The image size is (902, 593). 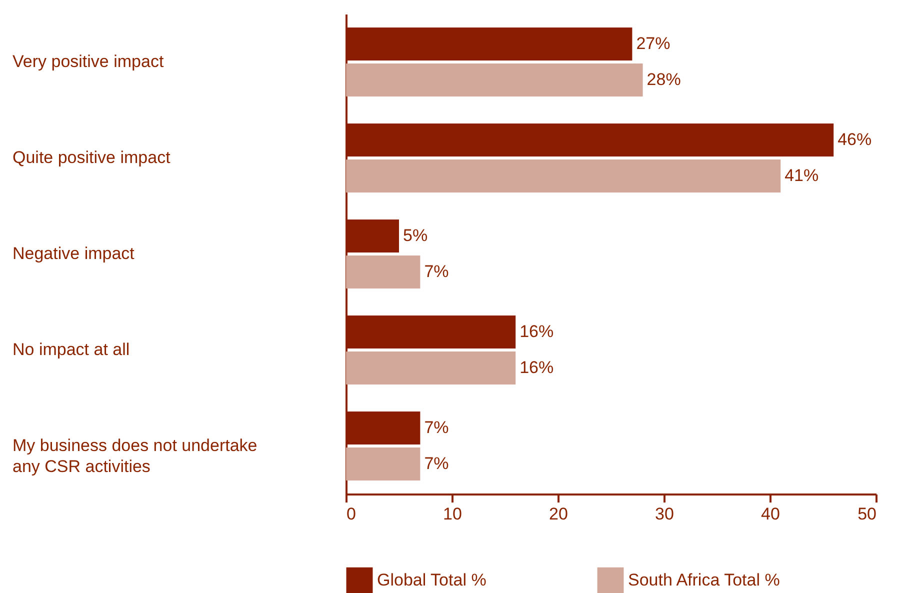 I want to click on x-tick-label: 20, so click(x=558, y=514).